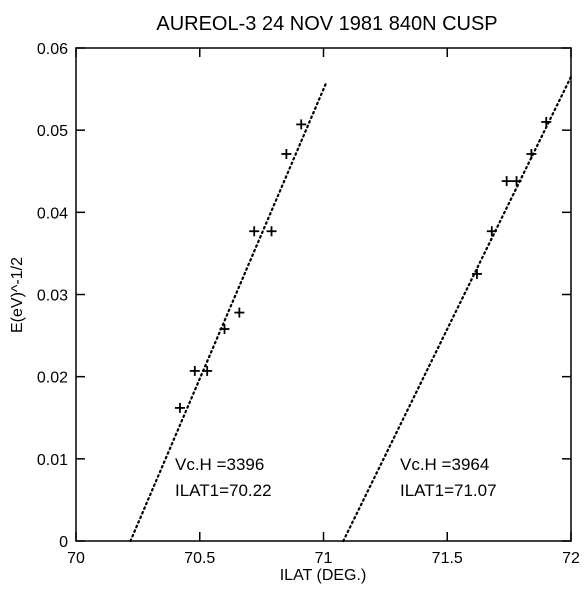  Describe the element at coordinates (52, 213) in the screenshot. I see `y-tick-label: 0.04` at that location.